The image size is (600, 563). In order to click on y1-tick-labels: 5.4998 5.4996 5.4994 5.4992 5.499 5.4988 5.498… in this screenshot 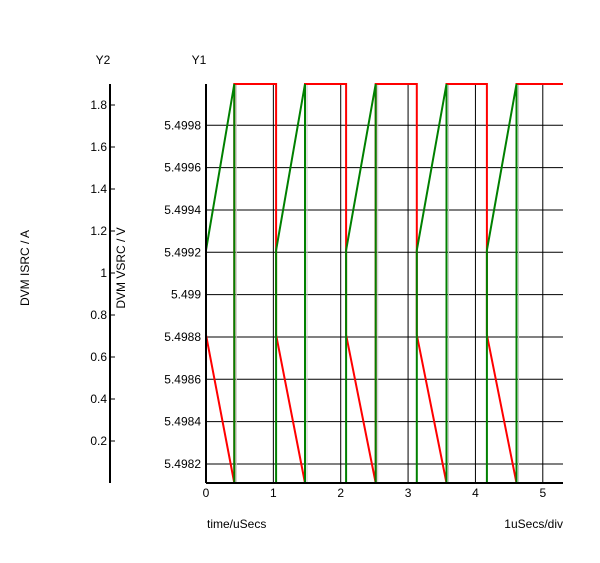, I will do `click(182, 294)`.